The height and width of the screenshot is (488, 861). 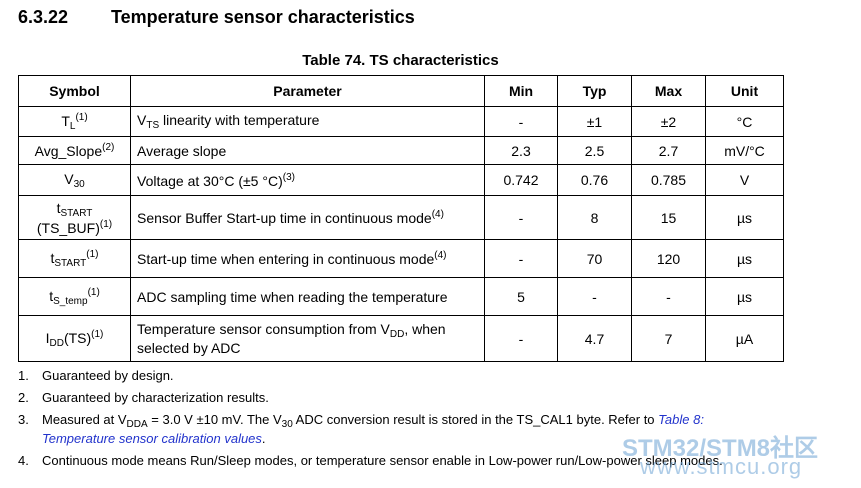 What do you see at coordinates (744, 121) in the screenshot?
I see `unit-cell: °C` at bounding box center [744, 121].